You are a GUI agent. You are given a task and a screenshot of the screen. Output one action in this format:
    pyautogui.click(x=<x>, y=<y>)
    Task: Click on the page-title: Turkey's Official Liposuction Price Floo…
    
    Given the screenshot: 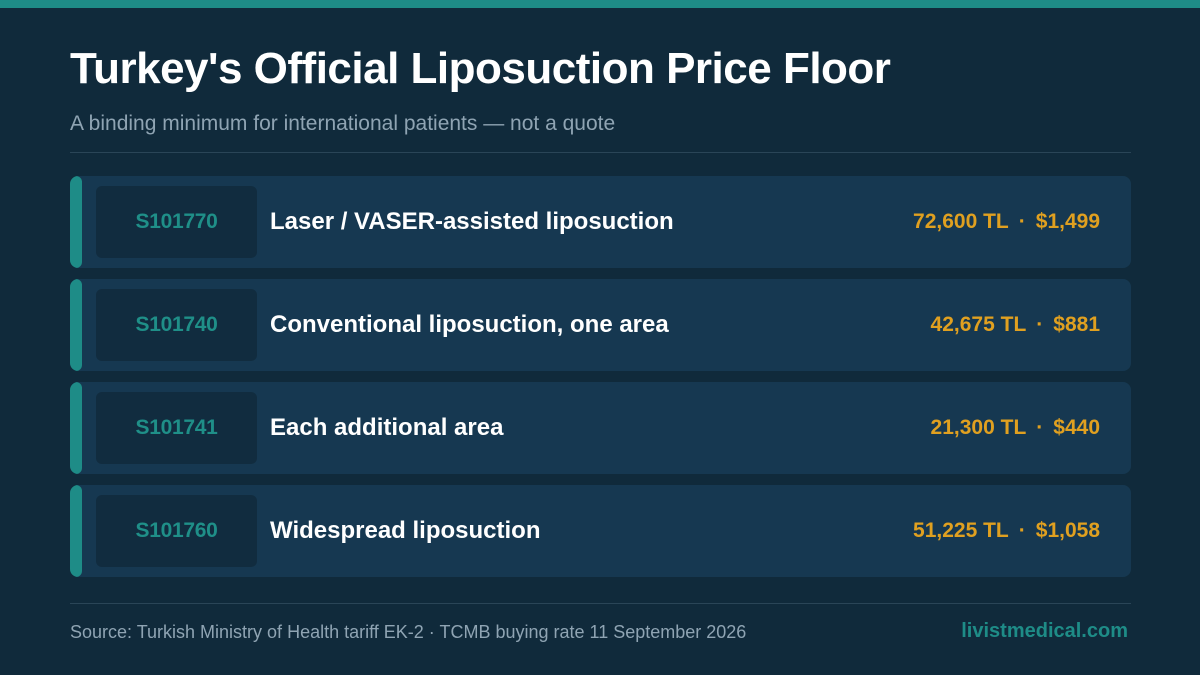 What is the action you would take?
    pyautogui.click(x=480, y=68)
    